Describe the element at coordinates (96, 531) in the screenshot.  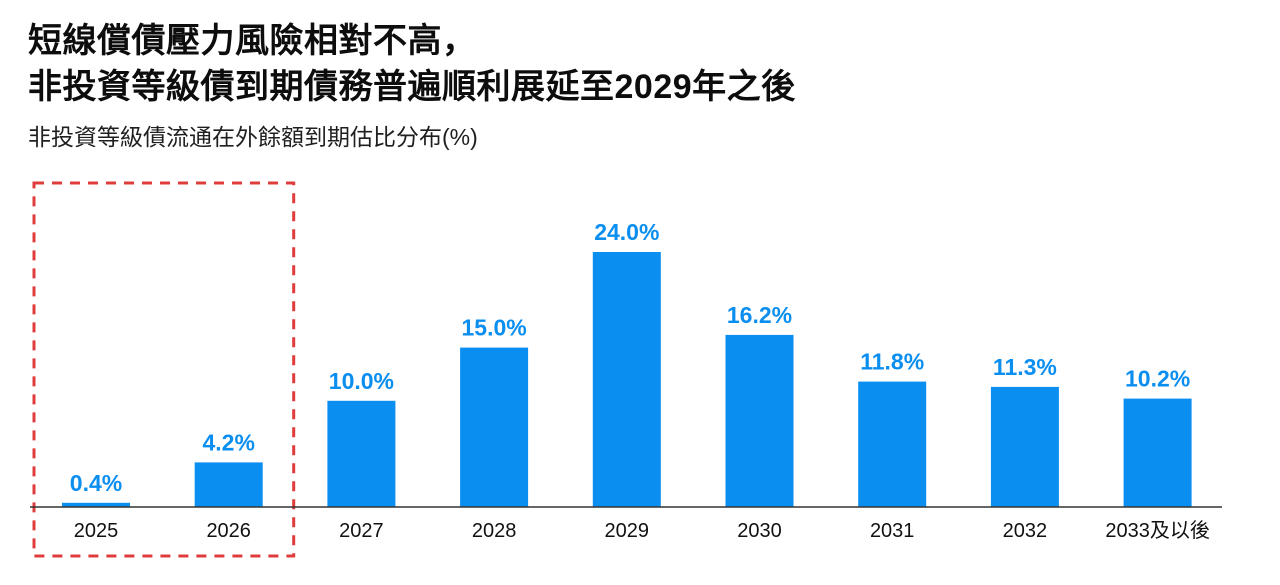
I see `tick-label-2025: 2025` at that location.